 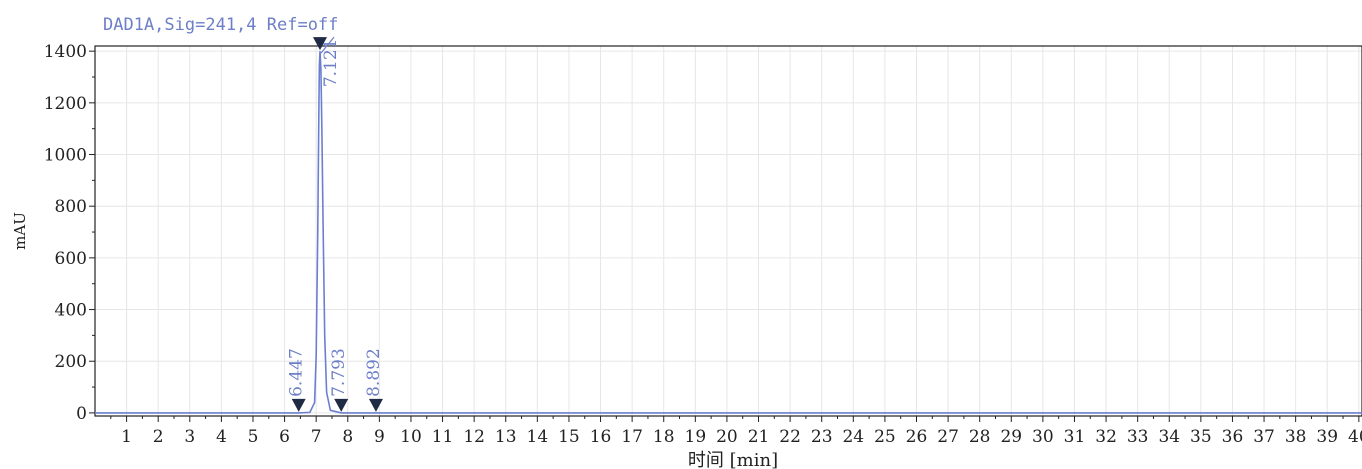 What do you see at coordinates (81, 414) in the screenshot?
I see `y-tick-label: 0` at bounding box center [81, 414].